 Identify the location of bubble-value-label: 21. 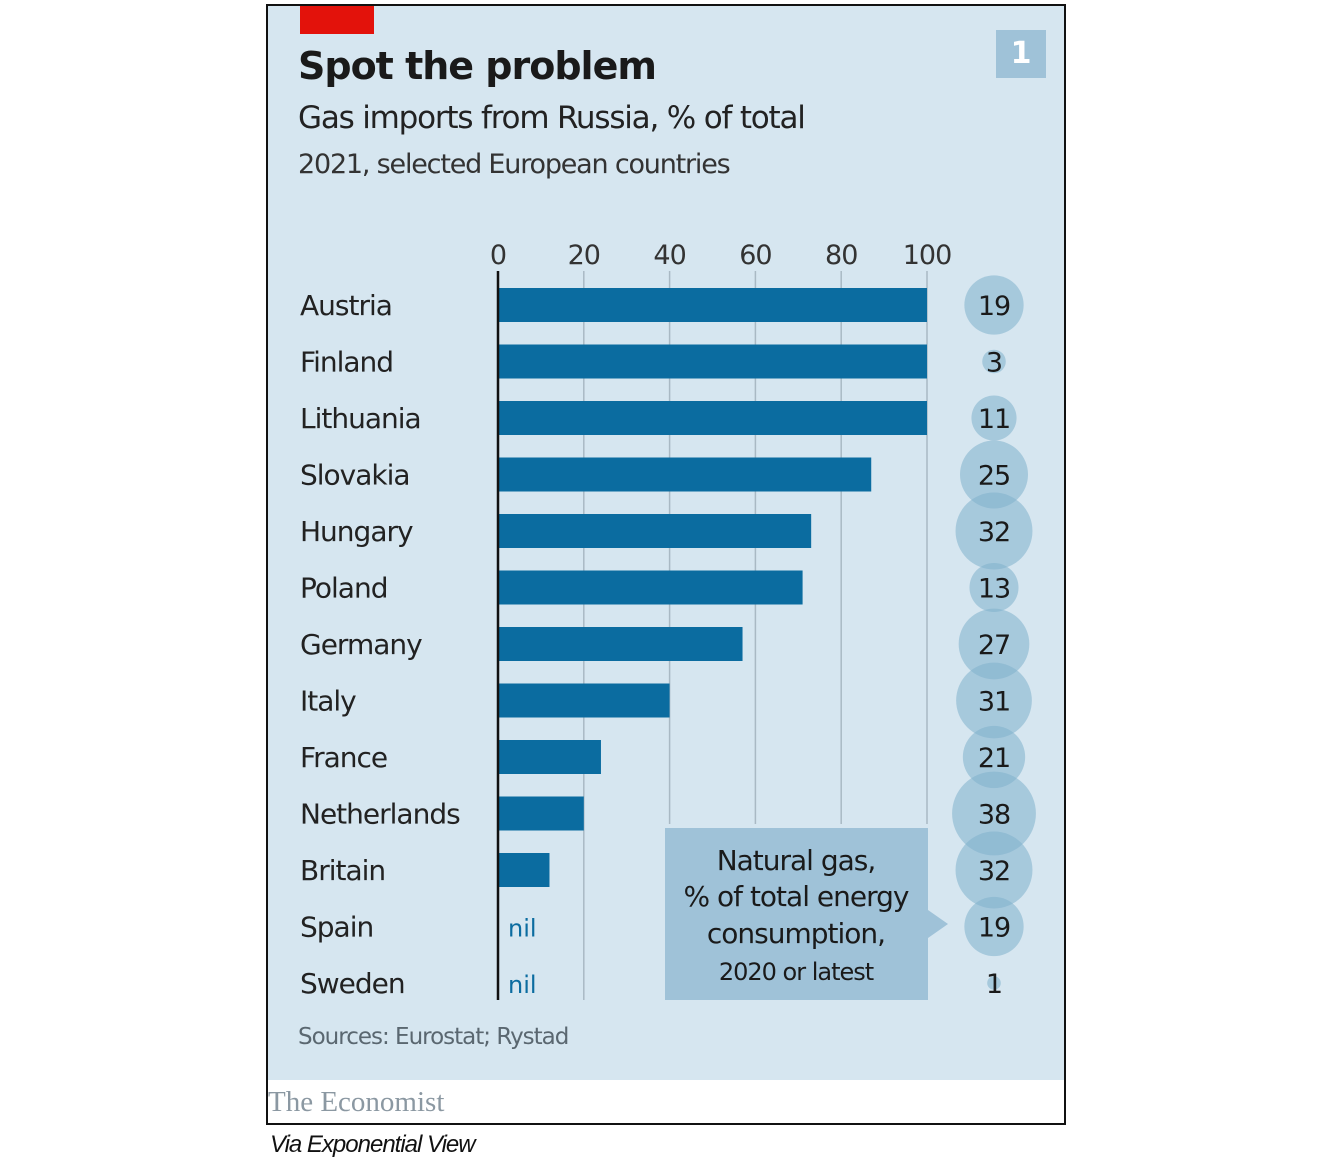
(994, 758).